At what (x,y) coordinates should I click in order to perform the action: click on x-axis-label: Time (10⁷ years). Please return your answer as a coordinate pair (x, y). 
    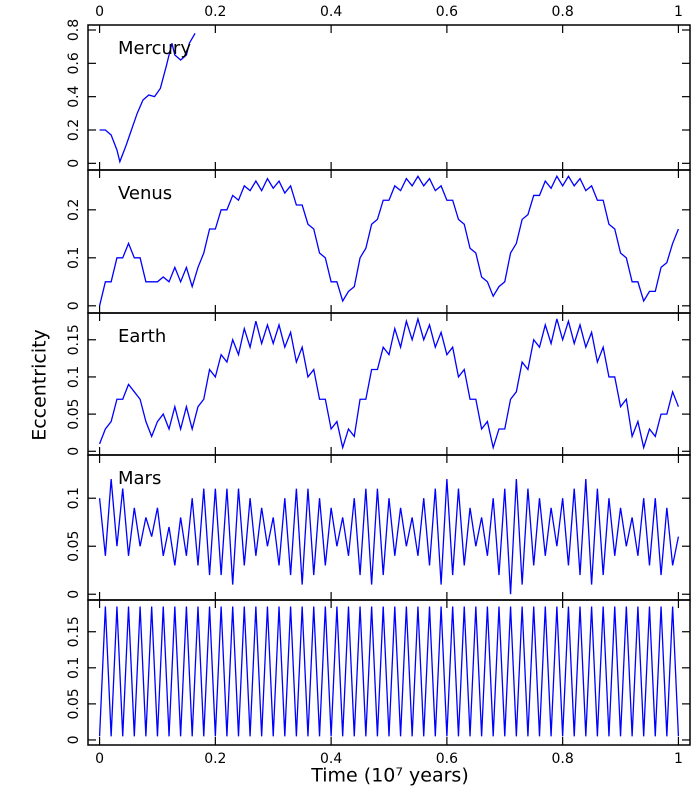
    Looking at the image, I should click on (389, 776).